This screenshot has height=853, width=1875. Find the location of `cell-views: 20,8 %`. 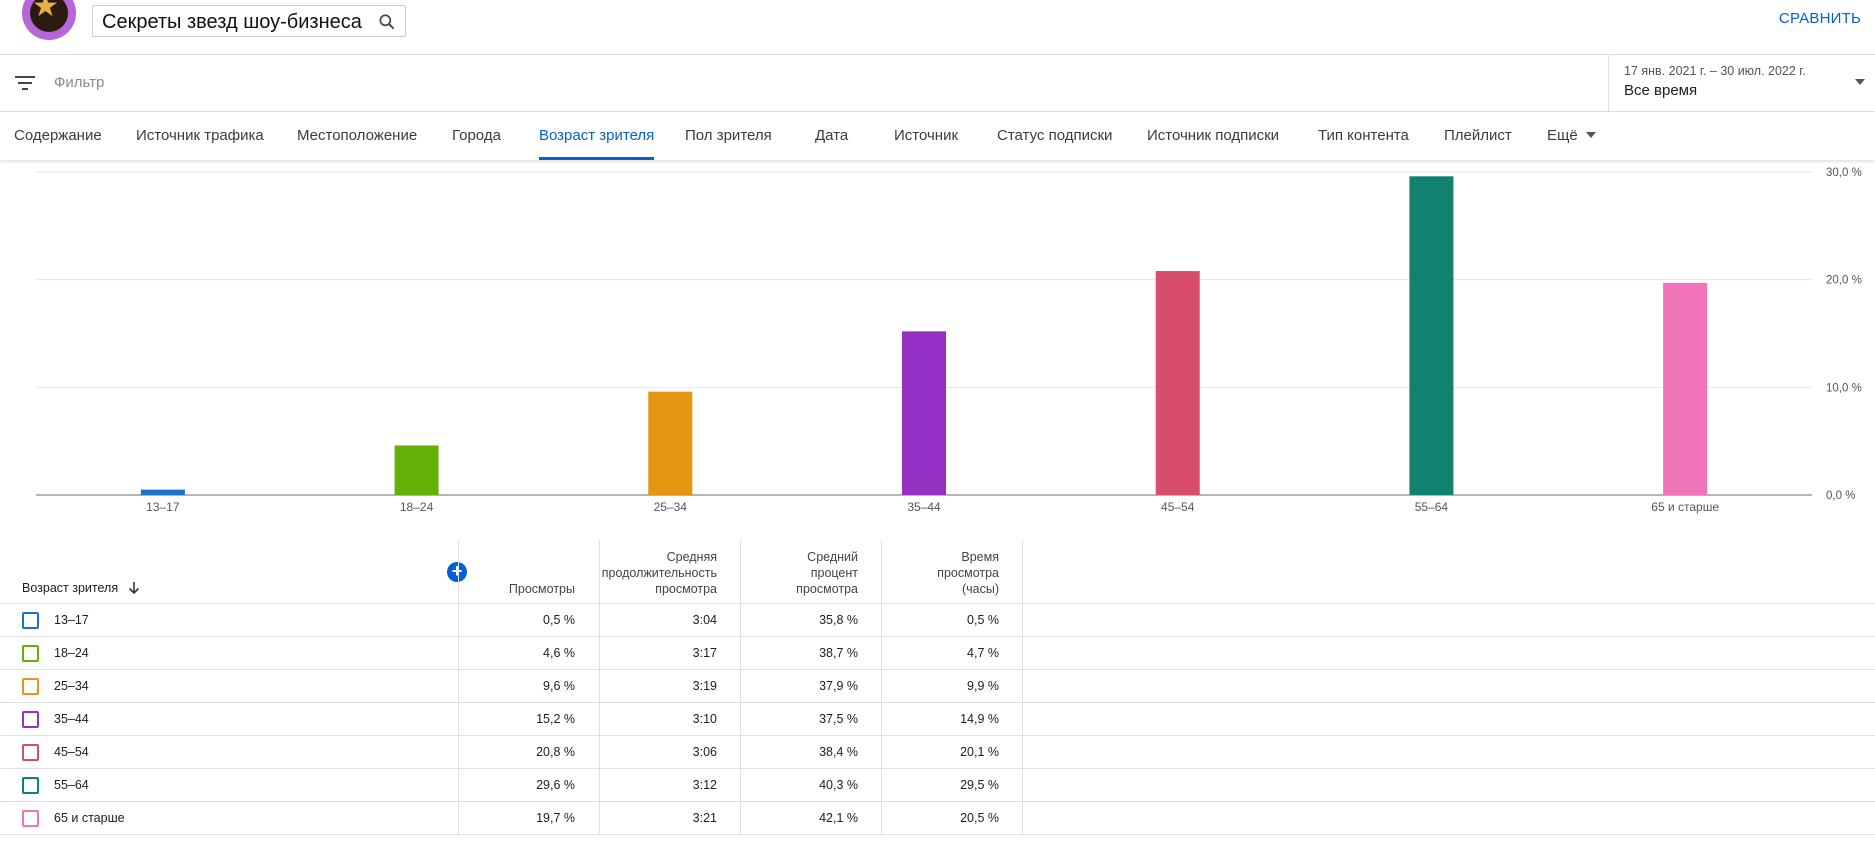

cell-views: 20,8 % is located at coordinates (555, 752).